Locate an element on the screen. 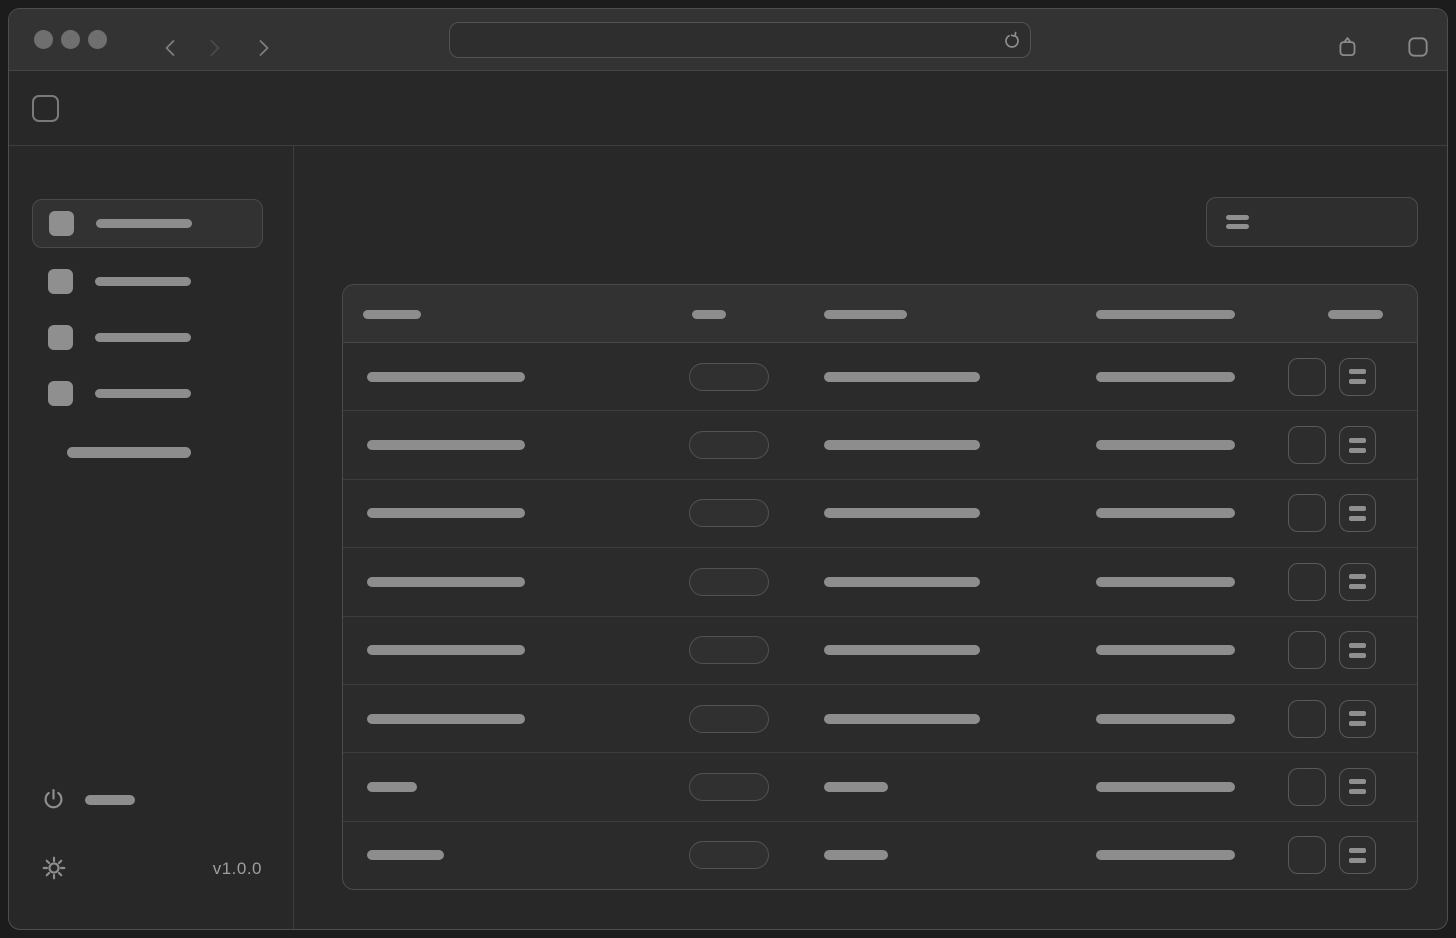 The image size is (1456, 938). tabs-icon is located at coordinates (1418, 47).